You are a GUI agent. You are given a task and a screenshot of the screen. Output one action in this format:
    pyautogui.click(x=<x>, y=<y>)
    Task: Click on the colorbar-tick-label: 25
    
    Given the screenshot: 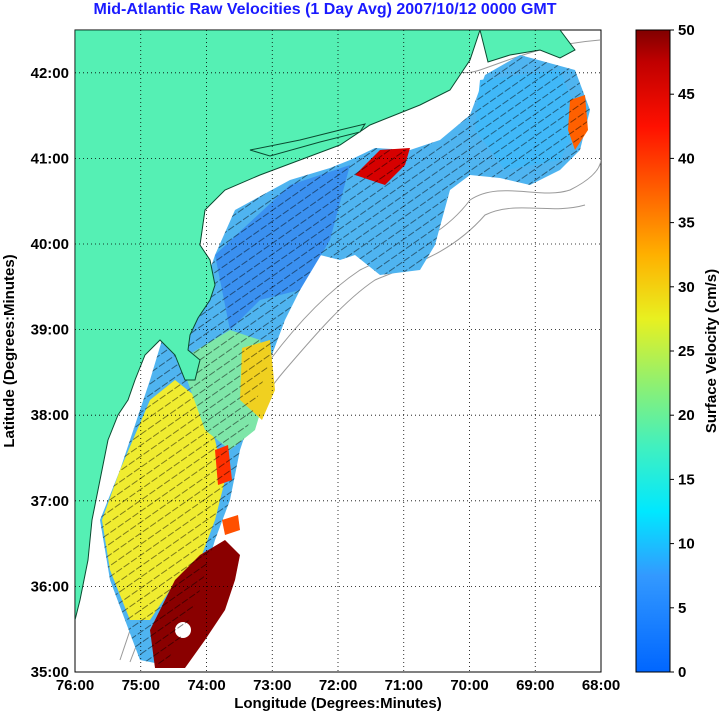 What is the action you would take?
    pyautogui.click(x=686, y=351)
    